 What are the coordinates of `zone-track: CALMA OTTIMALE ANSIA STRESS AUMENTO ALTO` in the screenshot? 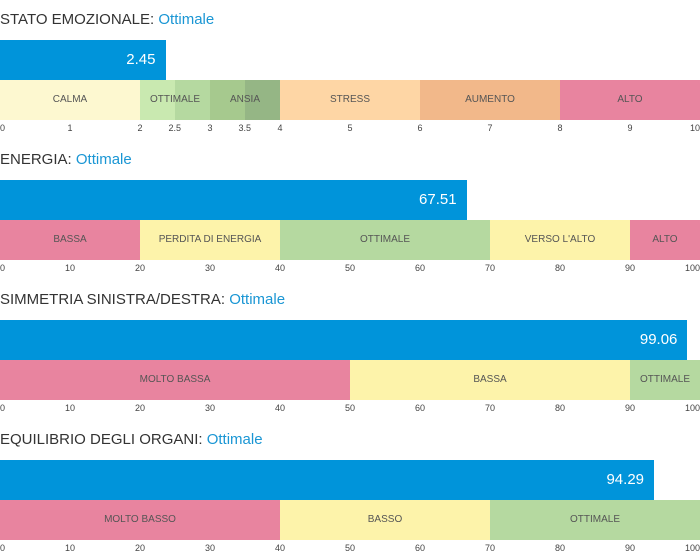 It's located at (350, 100).